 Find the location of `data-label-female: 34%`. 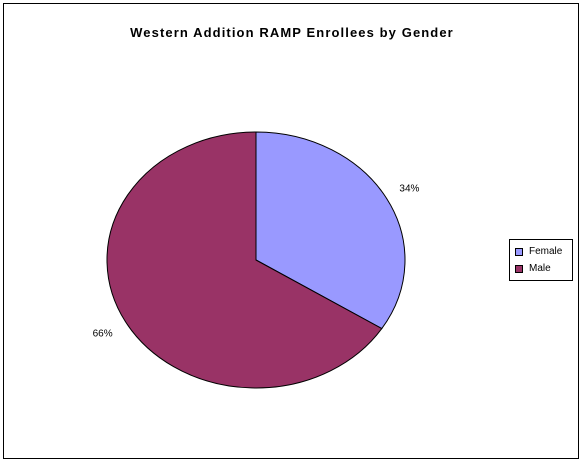

data-label-female: 34% is located at coordinates (409, 189).